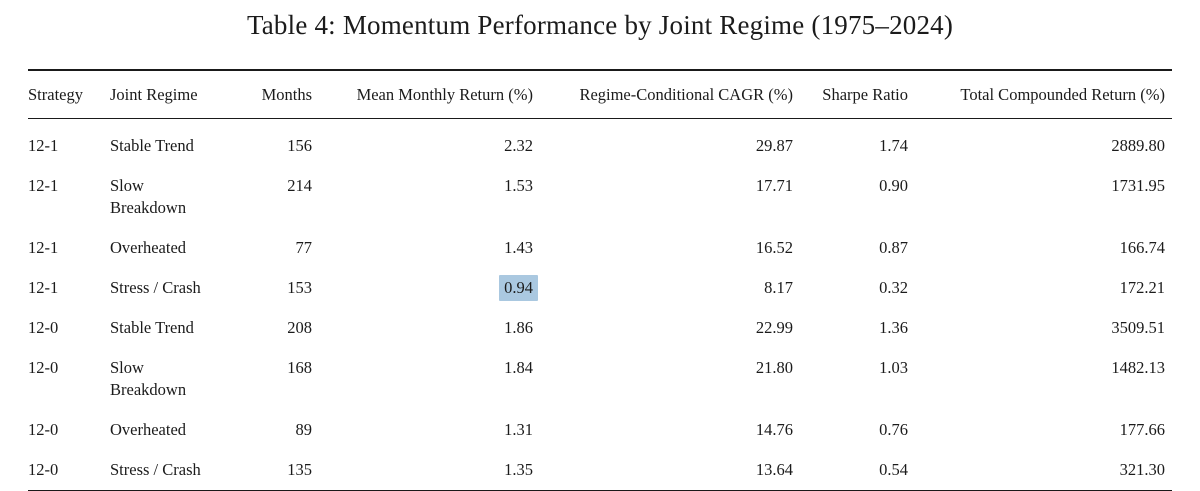 The image size is (1200, 491). Describe the element at coordinates (422, 94) in the screenshot. I see `col-header-mean-monthly-return: Mean Monthly Return (%)` at that location.